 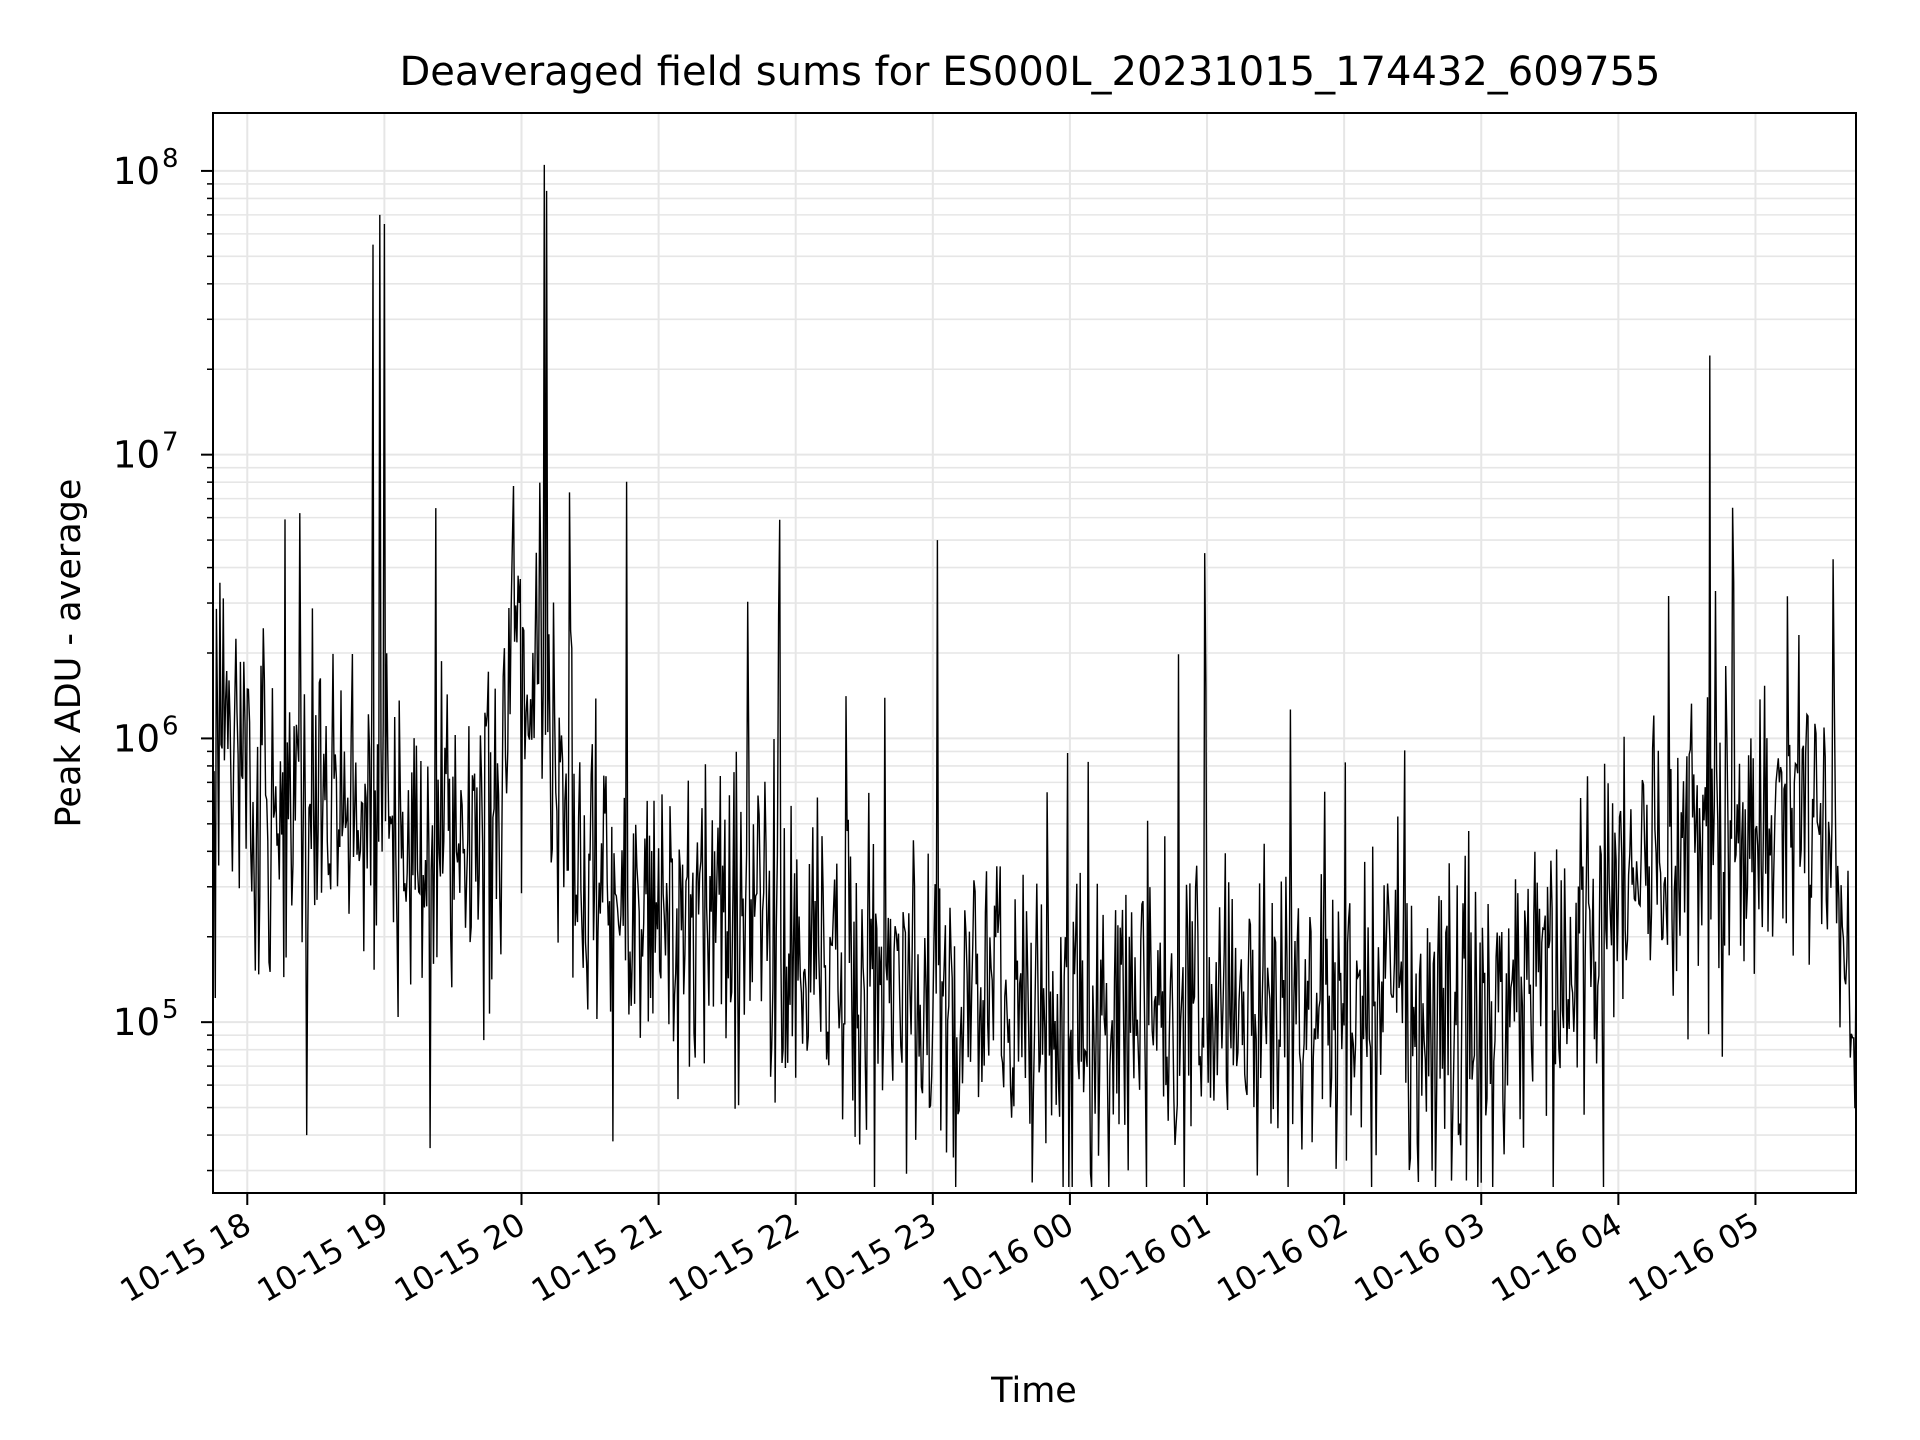 What do you see at coordinates (1008, 1257) in the screenshot?
I see `x-tick-label: 10-16 00` at bounding box center [1008, 1257].